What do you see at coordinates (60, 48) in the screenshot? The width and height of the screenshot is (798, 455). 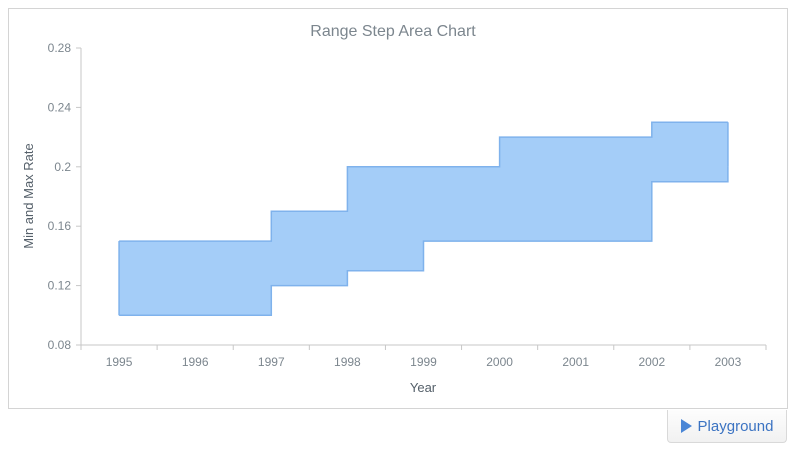 I see `y-tick-label: 0.28` at bounding box center [60, 48].